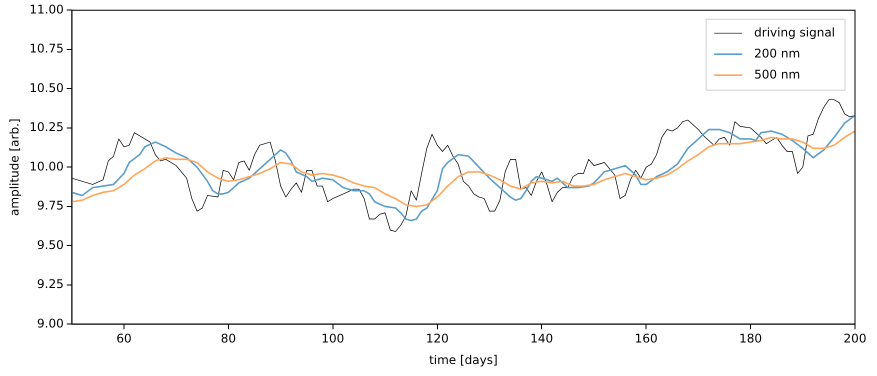  Describe the element at coordinates (50, 205) in the screenshot. I see `y-tick-label: 9.75` at that location.